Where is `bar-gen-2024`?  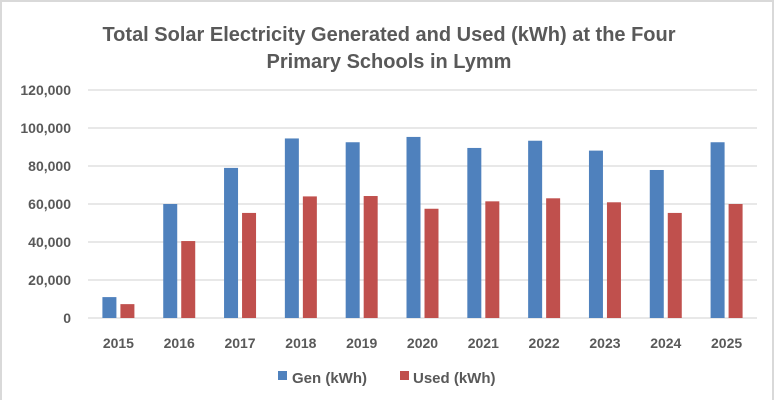 bar-gen-2024 is located at coordinates (656, 243).